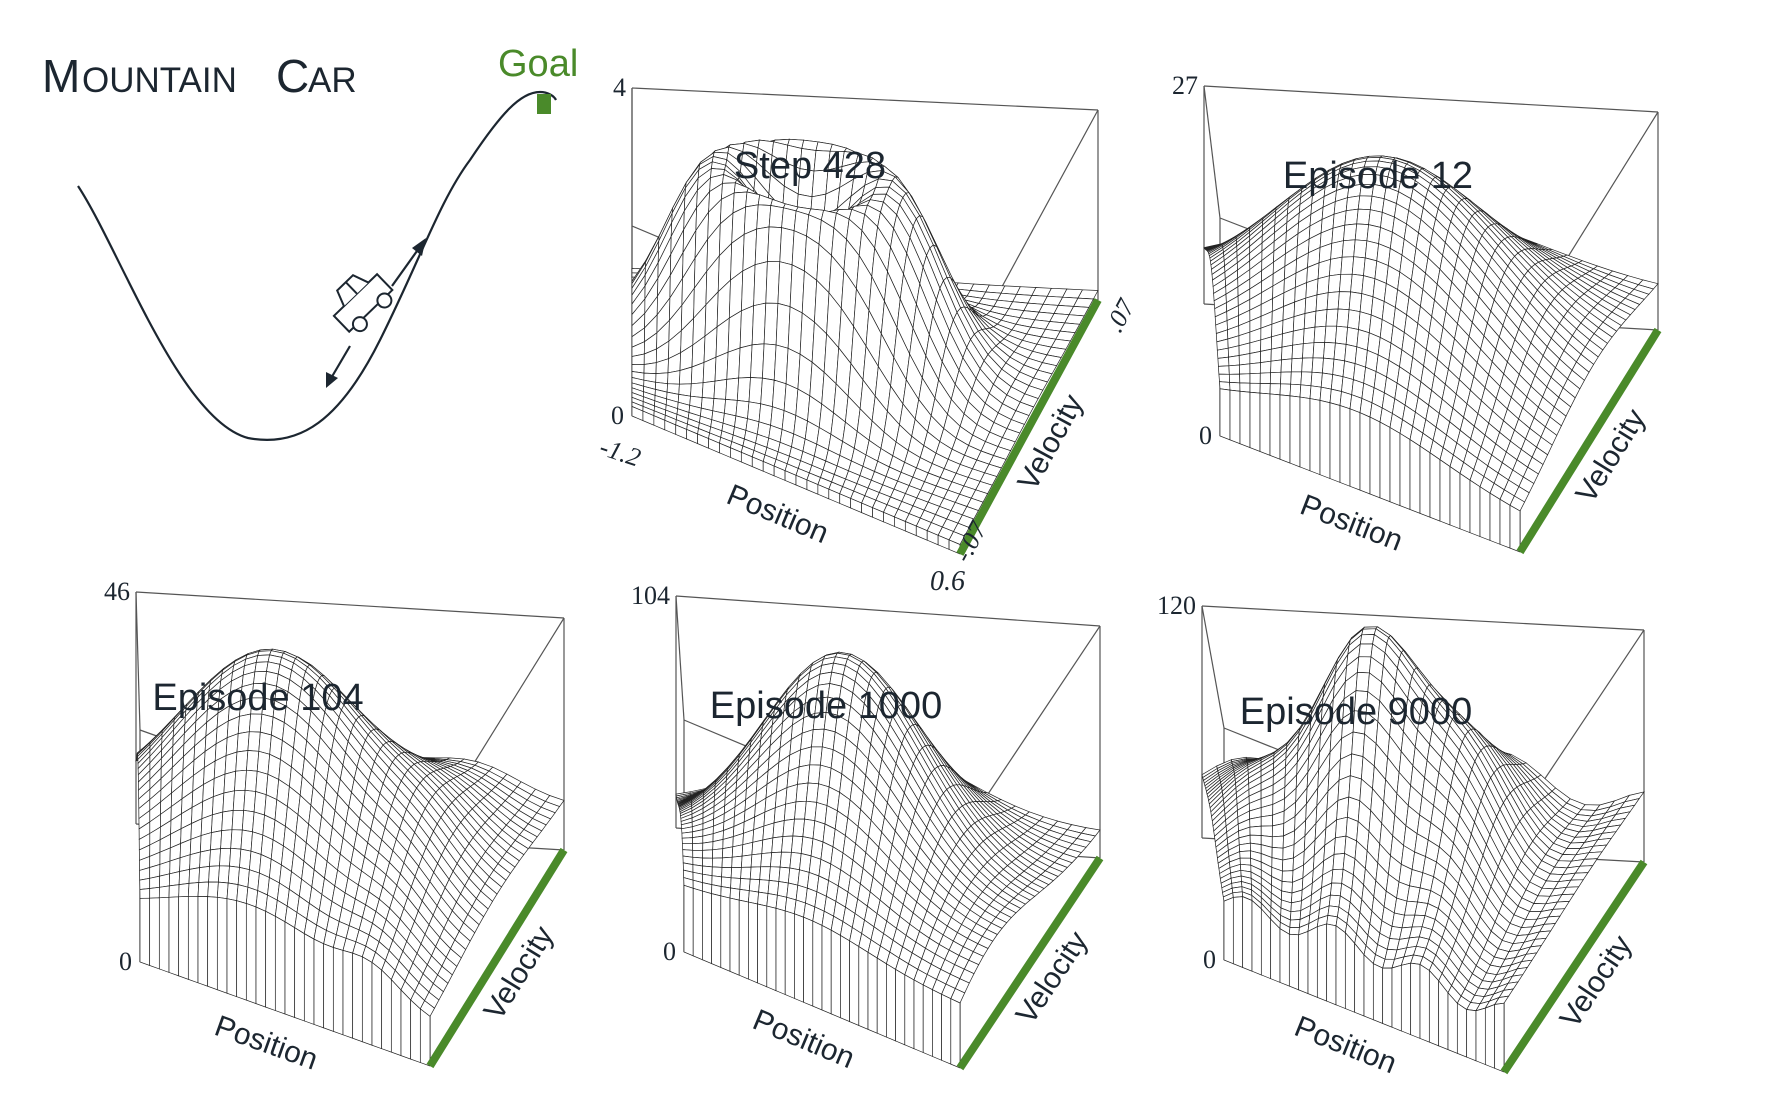 The image size is (1780, 1096). I want to click on peak-value-label: 120, so click(1176, 605).